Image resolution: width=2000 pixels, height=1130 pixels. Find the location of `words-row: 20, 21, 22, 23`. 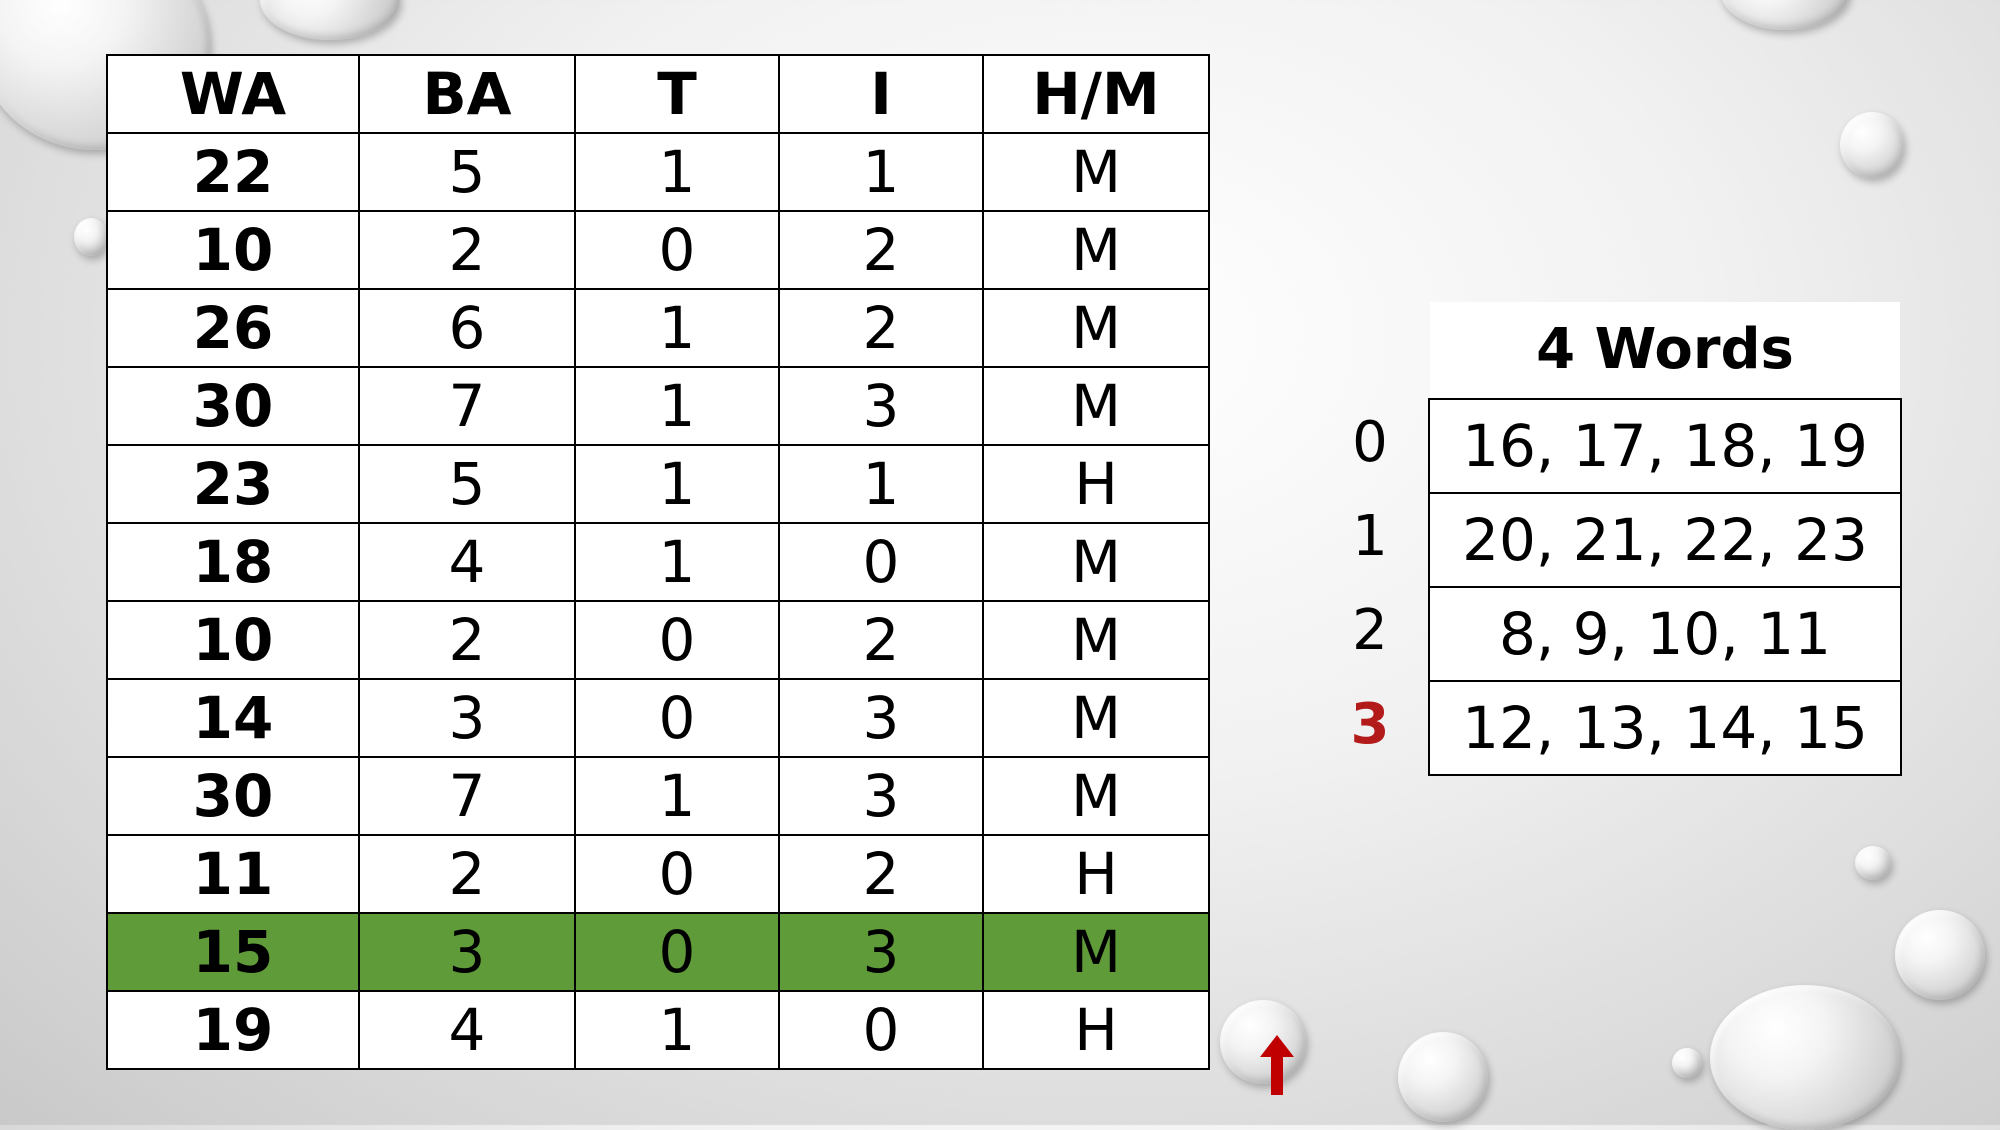

words-row: 20, 21, 22, 23 is located at coordinates (1665, 540).